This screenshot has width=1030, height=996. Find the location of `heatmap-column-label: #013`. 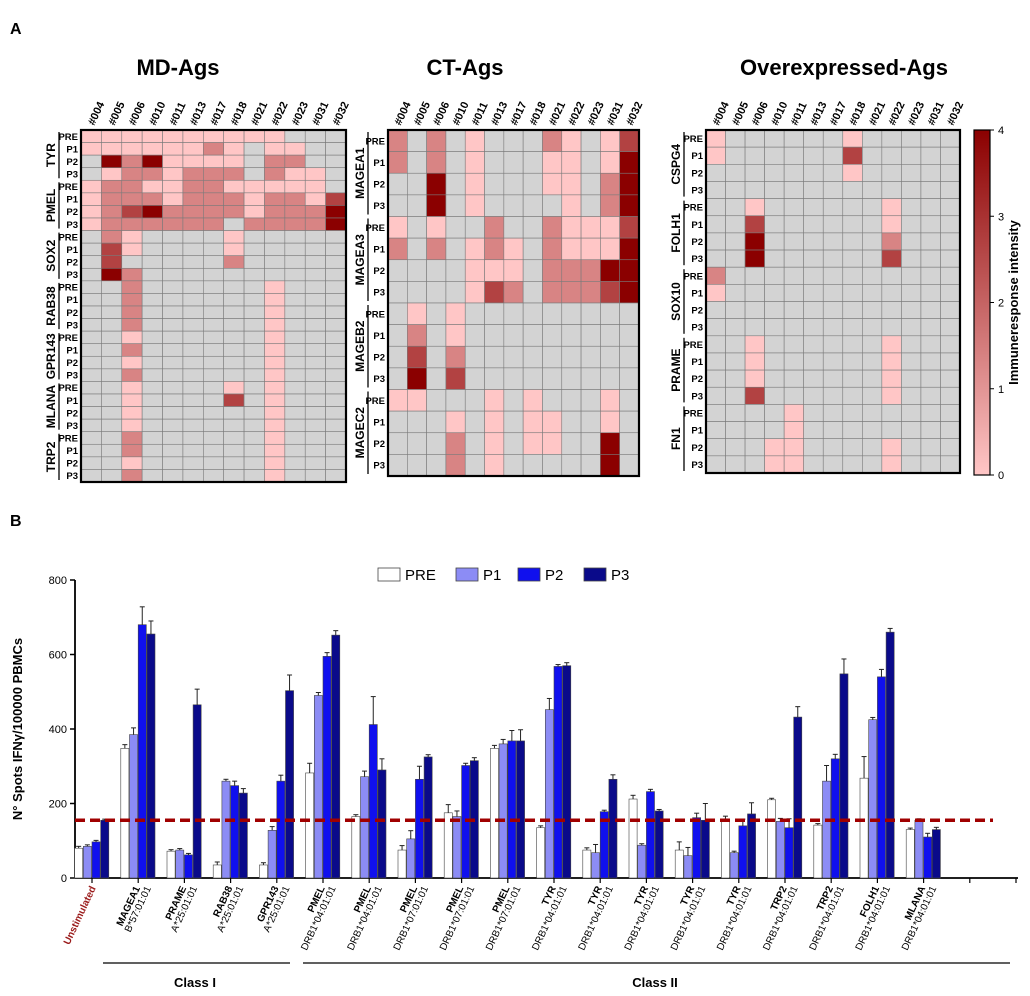

heatmap-column-label: #013 is located at coordinates (818, 113).